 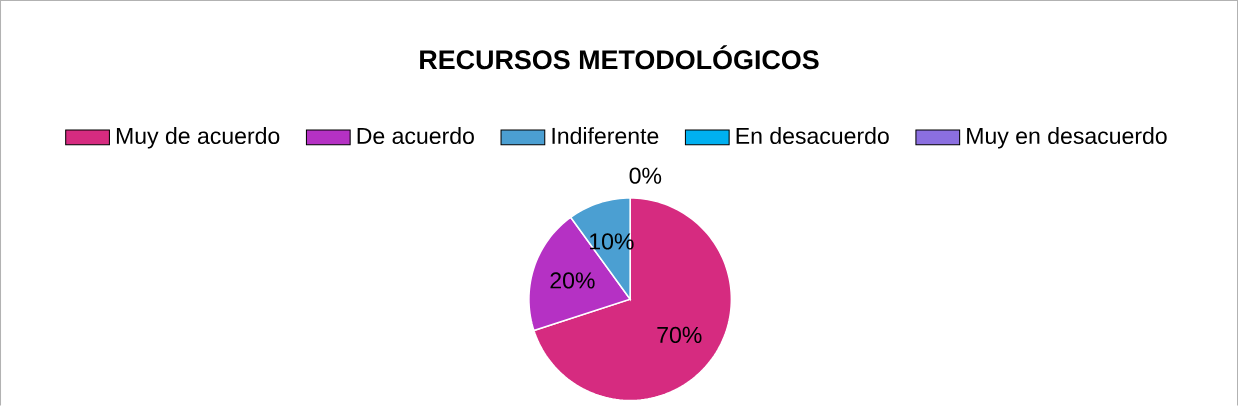 What do you see at coordinates (572, 280) in the screenshot?
I see `data-label: 20%` at bounding box center [572, 280].